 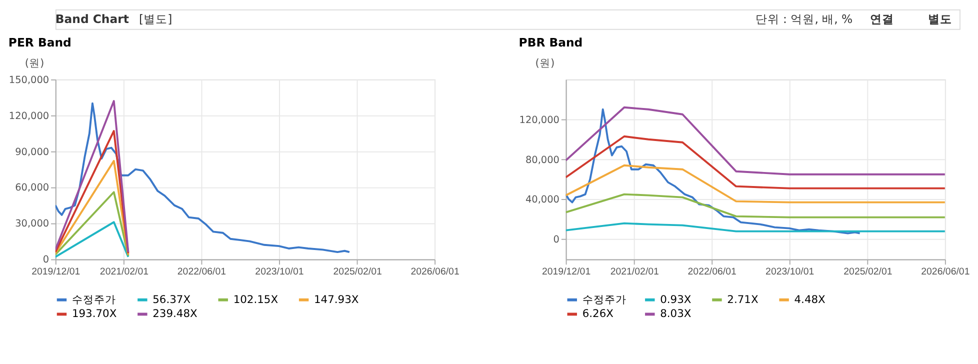 I want to click on text: 단위 : 억원, 배, %, so click(x=804, y=19).